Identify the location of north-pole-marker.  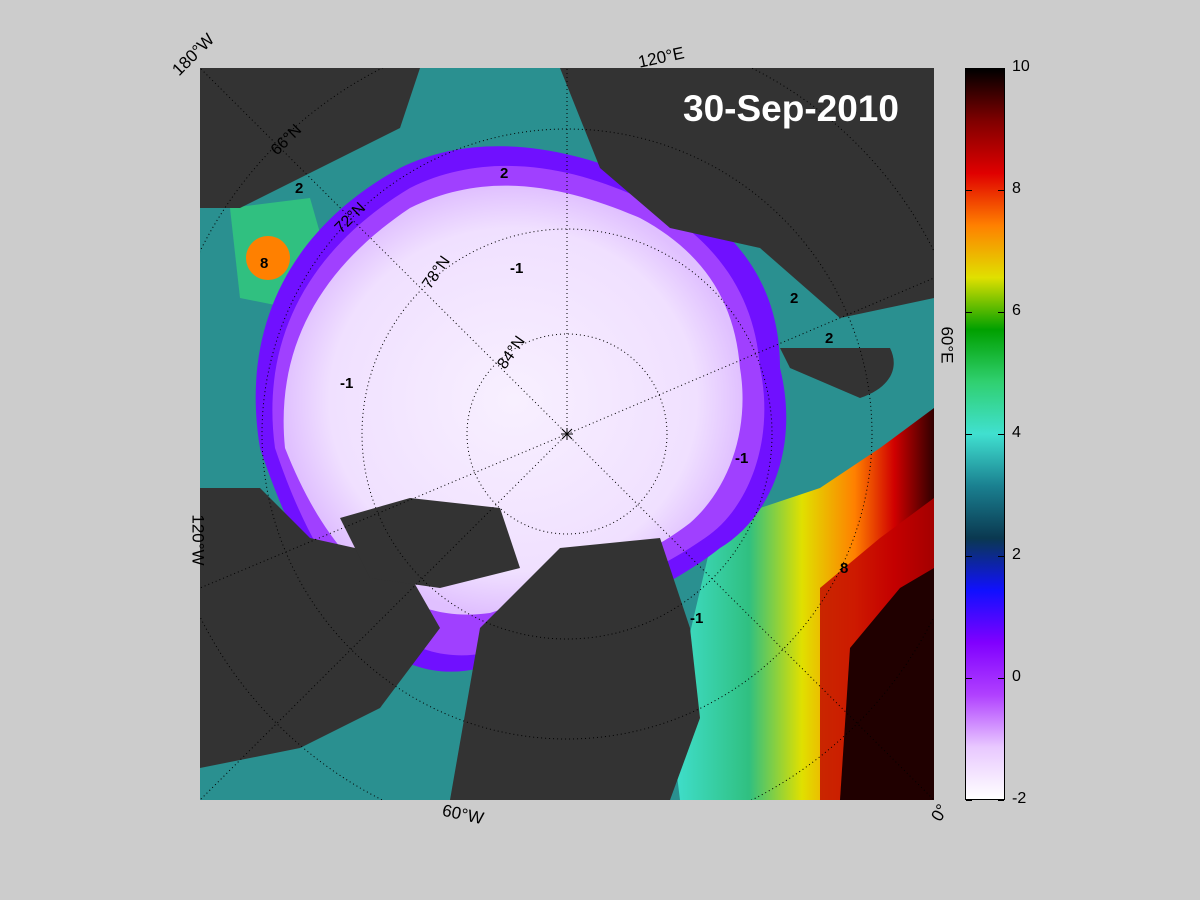
(567, 434).